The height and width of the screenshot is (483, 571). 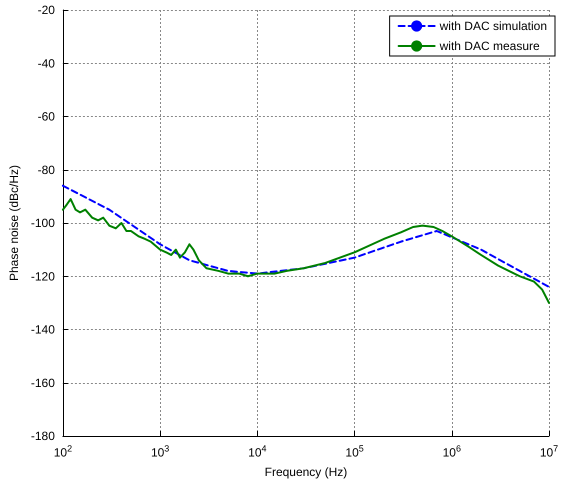 I want to click on legend-label: with DAC simulation, so click(x=493, y=26).